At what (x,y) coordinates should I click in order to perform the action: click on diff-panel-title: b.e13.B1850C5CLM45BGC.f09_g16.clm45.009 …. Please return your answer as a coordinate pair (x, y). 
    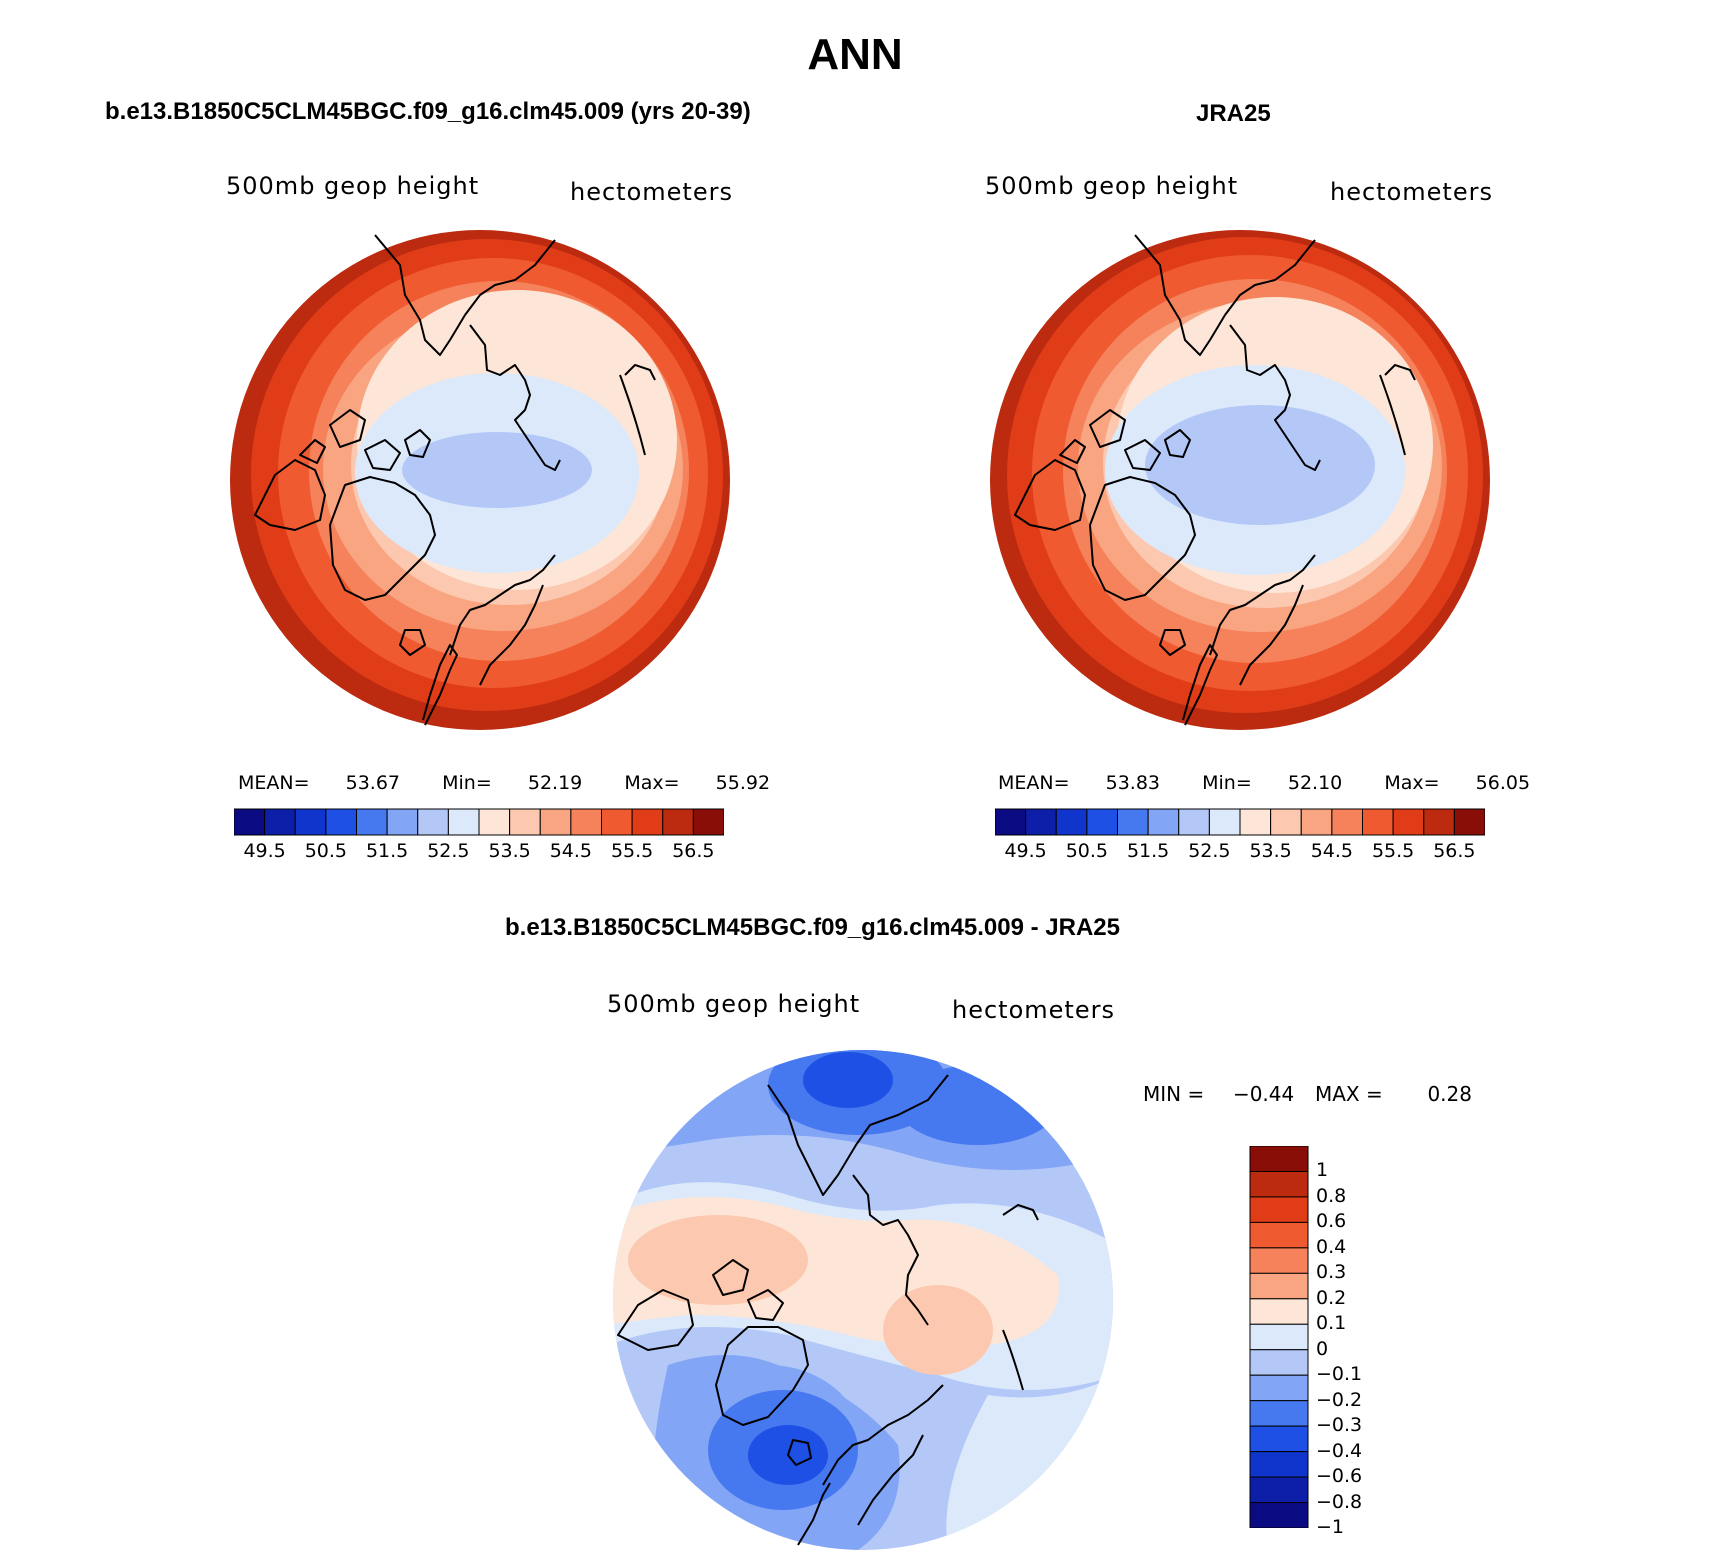
    Looking at the image, I should click on (812, 927).